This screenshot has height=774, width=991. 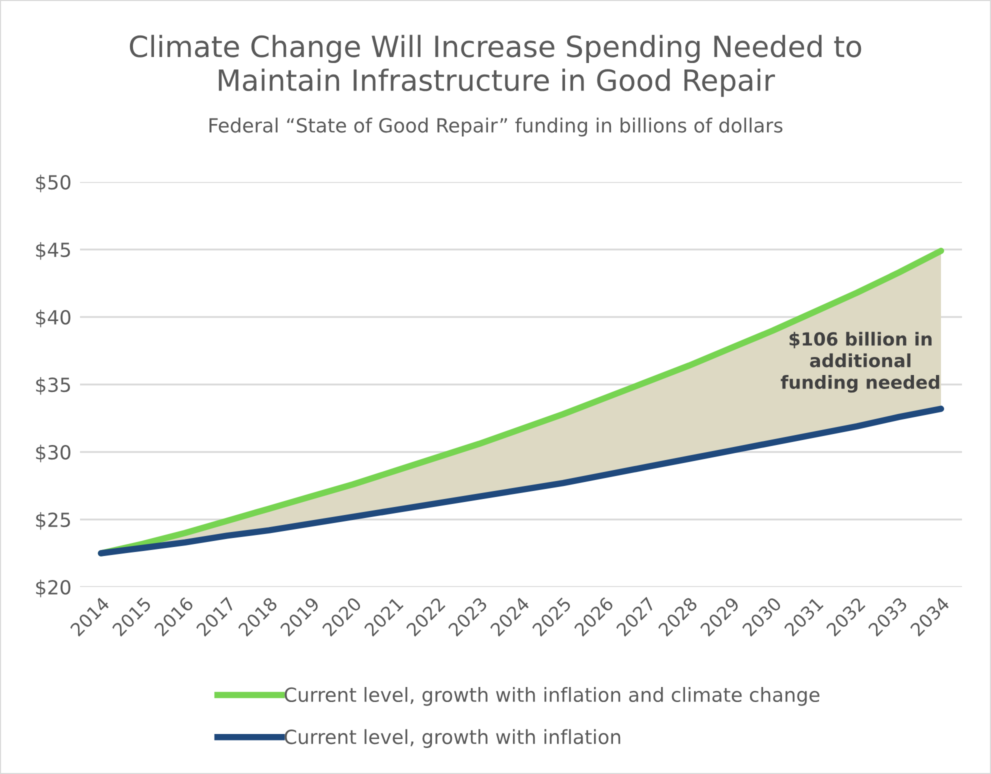 I want to click on y-tick-label: $50, so click(x=53, y=183).